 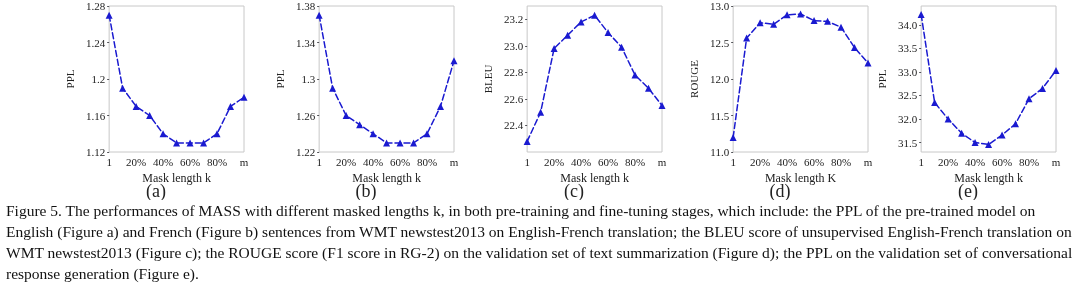 What do you see at coordinates (308, 79) in the screenshot?
I see `y-tick-label: 1.3` at bounding box center [308, 79].